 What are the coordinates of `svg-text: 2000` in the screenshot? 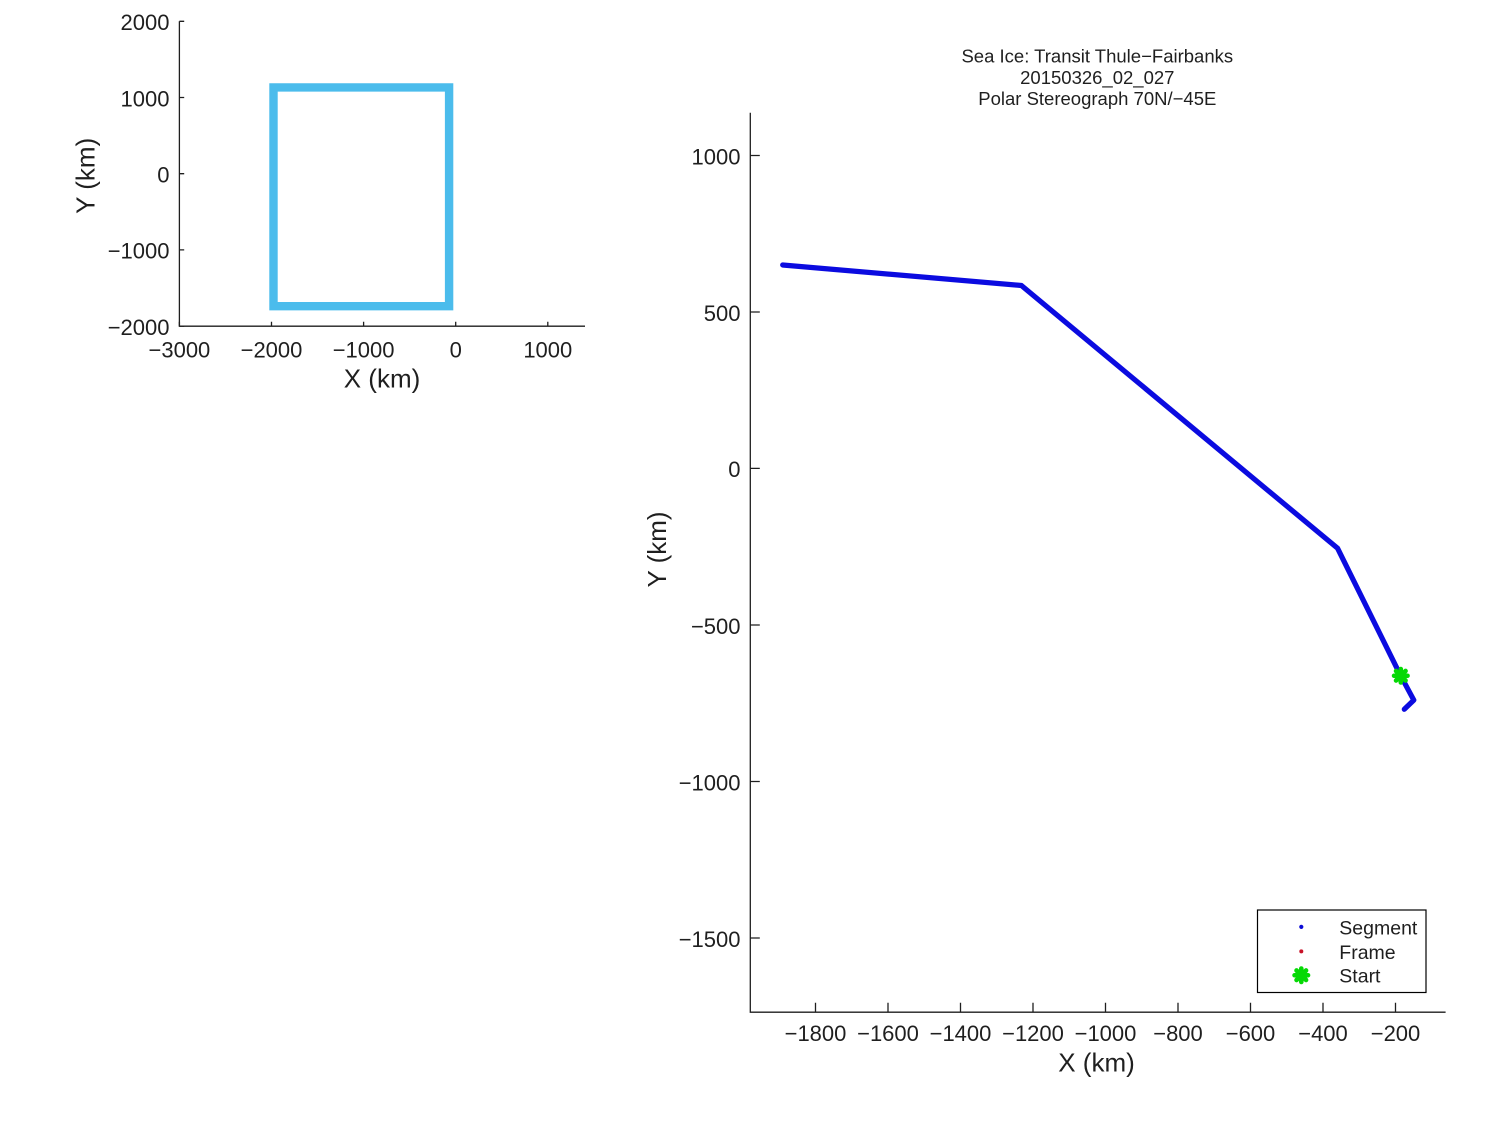 It's located at (145, 22).